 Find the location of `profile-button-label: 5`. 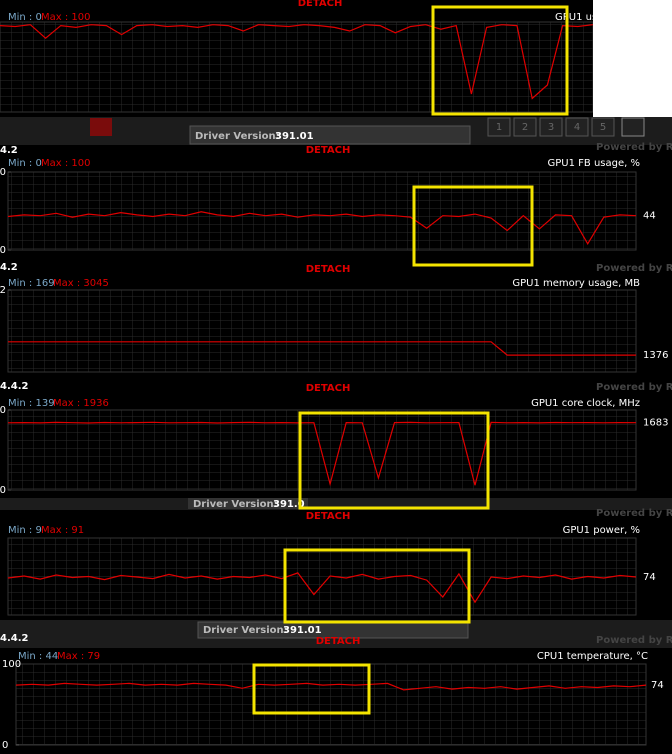

profile-button-label: 5 is located at coordinates (603, 127).